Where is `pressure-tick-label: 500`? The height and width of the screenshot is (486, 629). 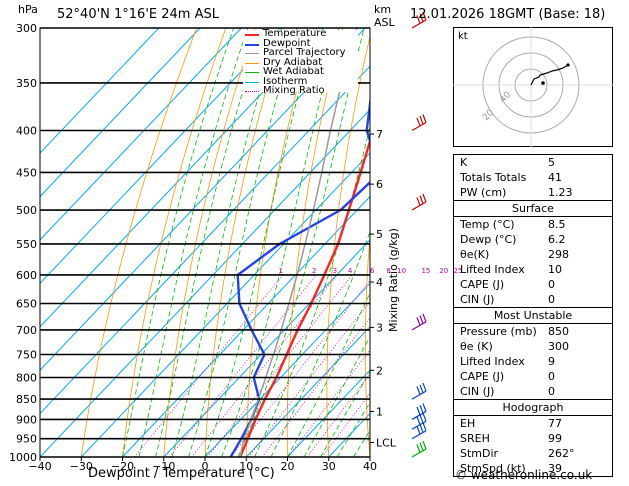 pressure-tick-label: 500 is located at coordinates (26, 210).